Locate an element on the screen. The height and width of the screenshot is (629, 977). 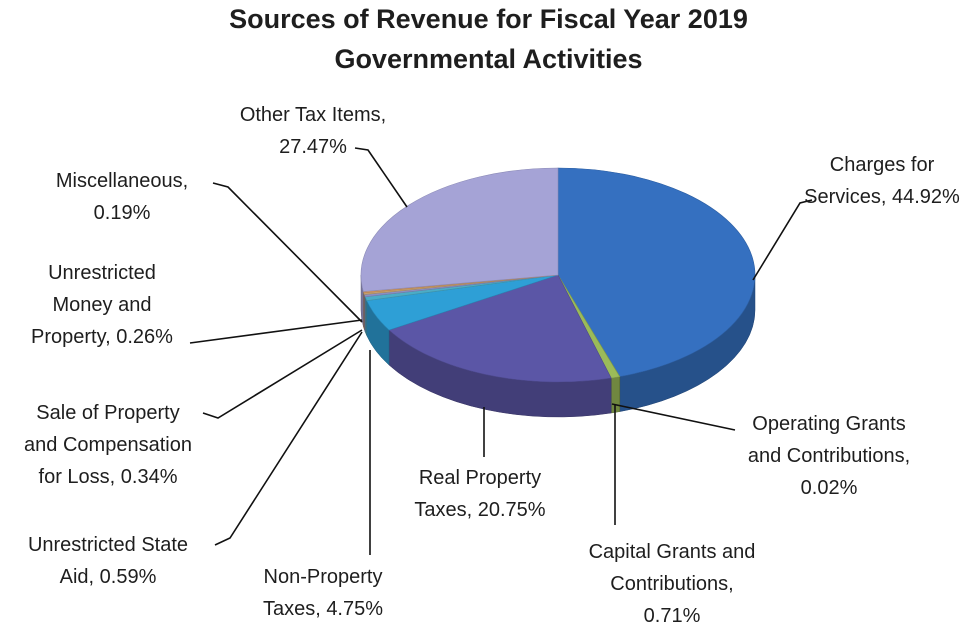
chart-title: Sources of Revenue for Fiscal Year 2019 is located at coordinates (488, 19).